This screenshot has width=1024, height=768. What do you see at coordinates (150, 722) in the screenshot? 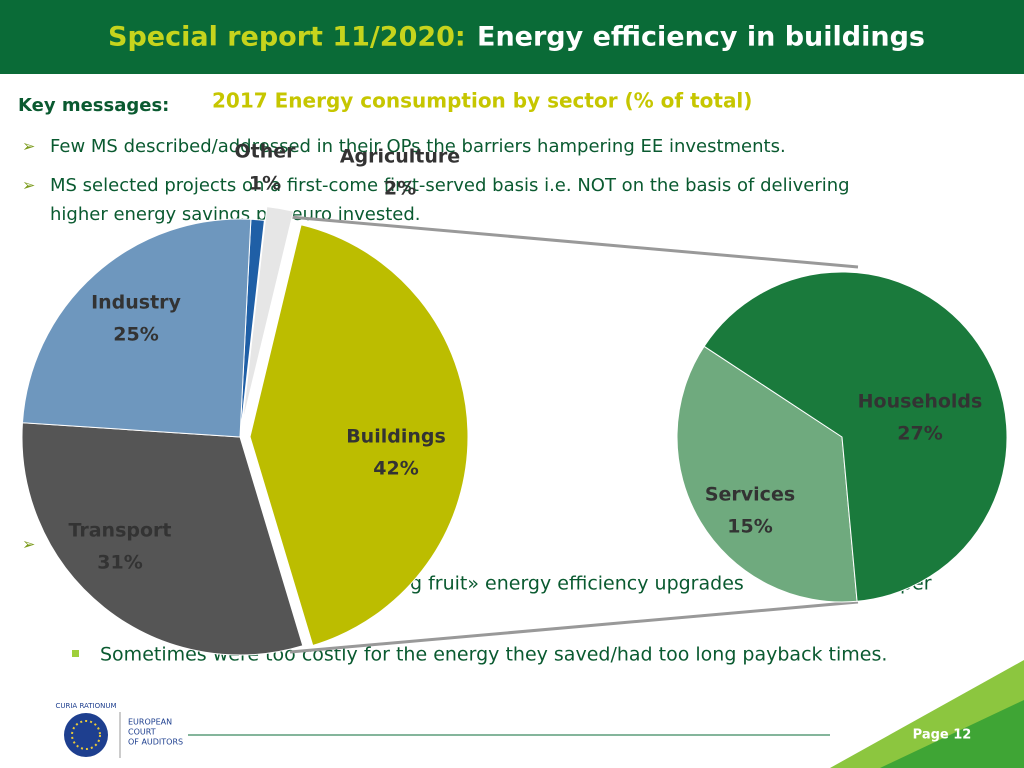
I see `footer-org: EUROPEAN` at bounding box center [150, 722].